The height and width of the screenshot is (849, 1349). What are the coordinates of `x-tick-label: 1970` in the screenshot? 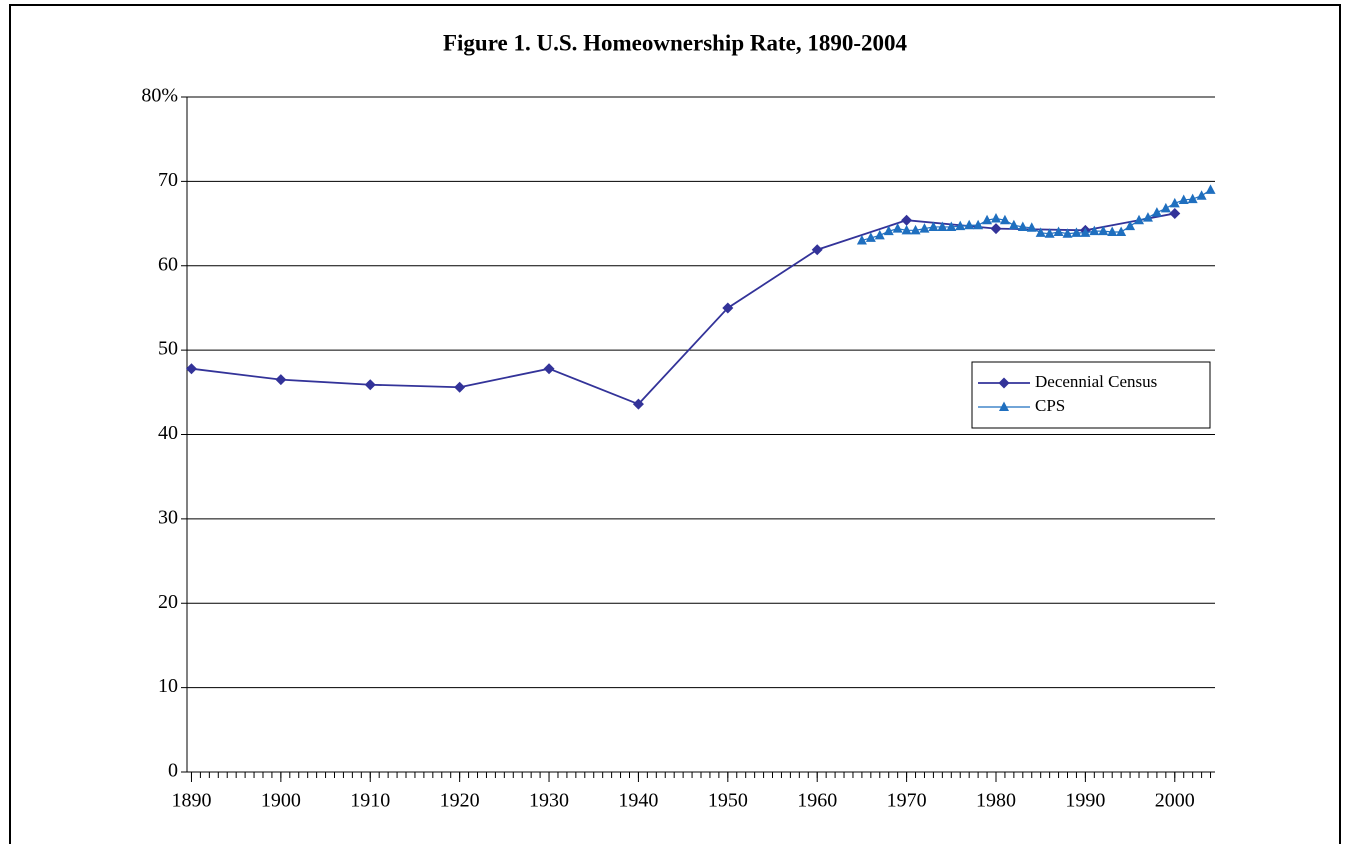 It's located at (907, 801).